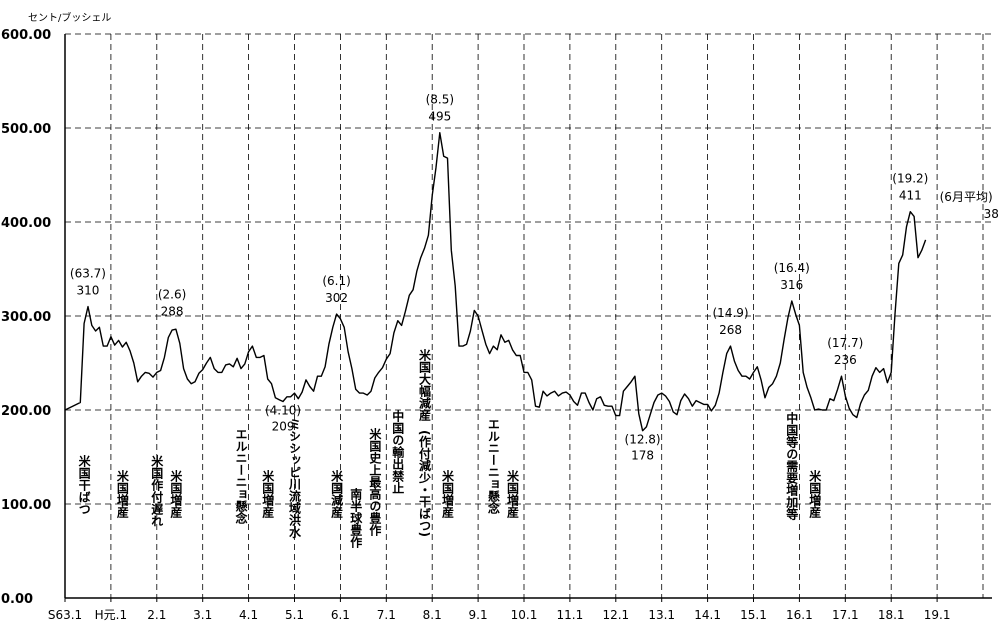 This screenshot has width=1000, height=627. Describe the element at coordinates (26, 129) in the screenshot. I see `y-tick-label: 500.00` at that location.